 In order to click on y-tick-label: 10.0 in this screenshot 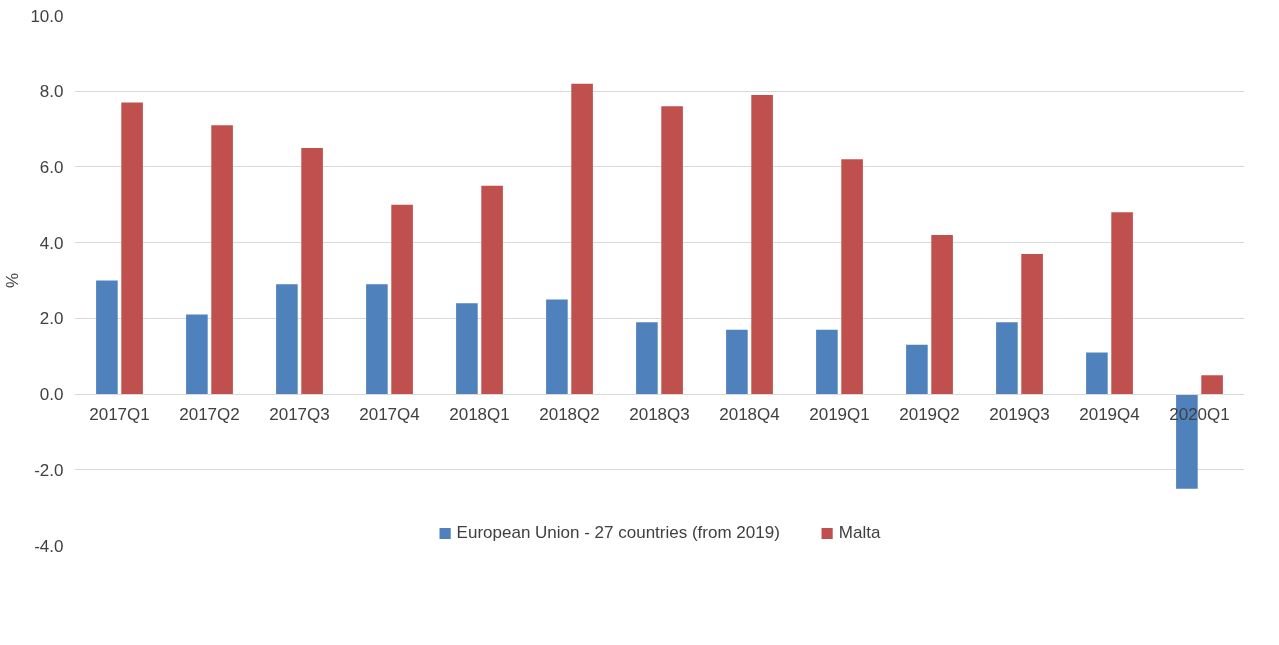, I will do `click(47, 16)`.